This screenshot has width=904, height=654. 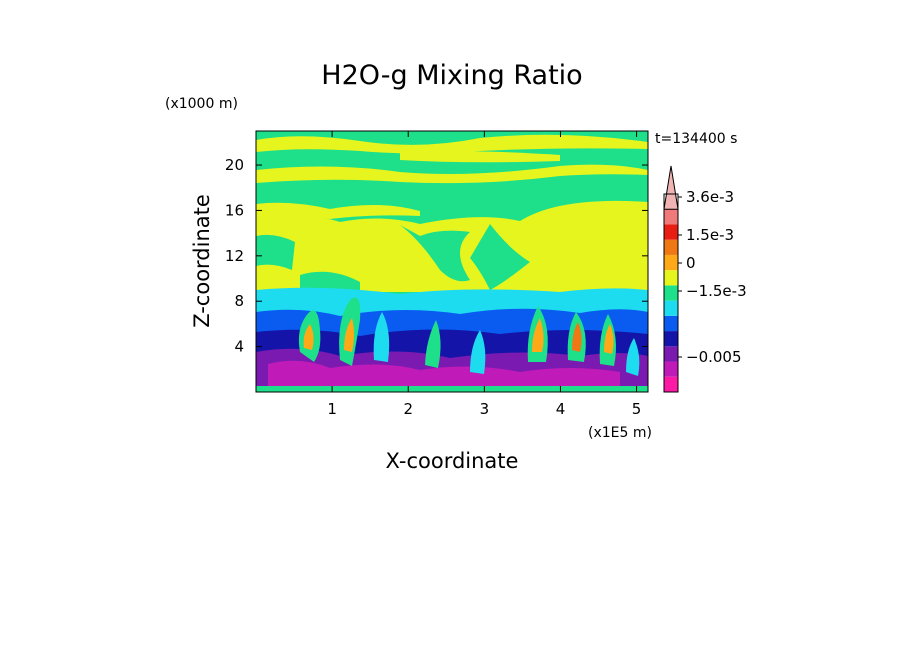 I want to click on colorbar-frame, so click(x=671, y=293).